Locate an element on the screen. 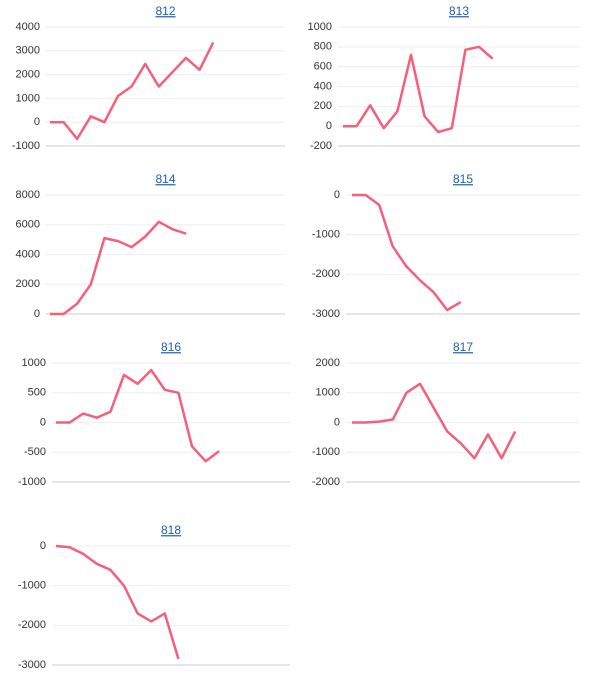  chart-title: 813 is located at coordinates (459, 11).